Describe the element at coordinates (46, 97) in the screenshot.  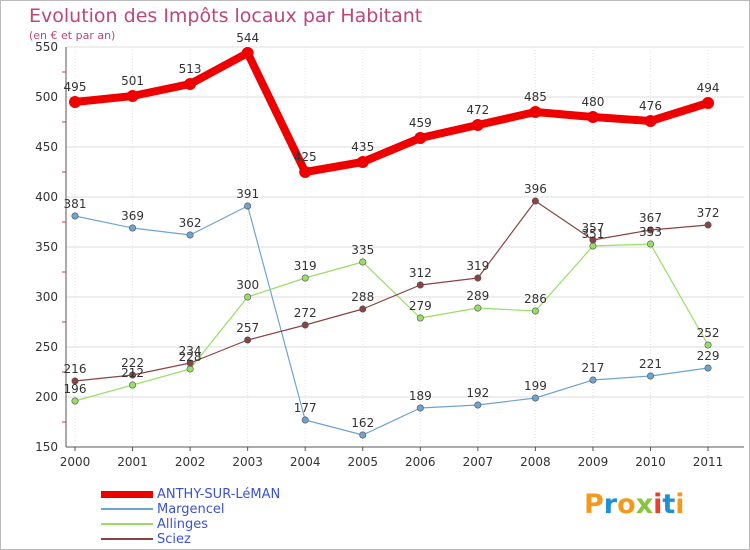
I see `y-tick-label: 500` at that location.